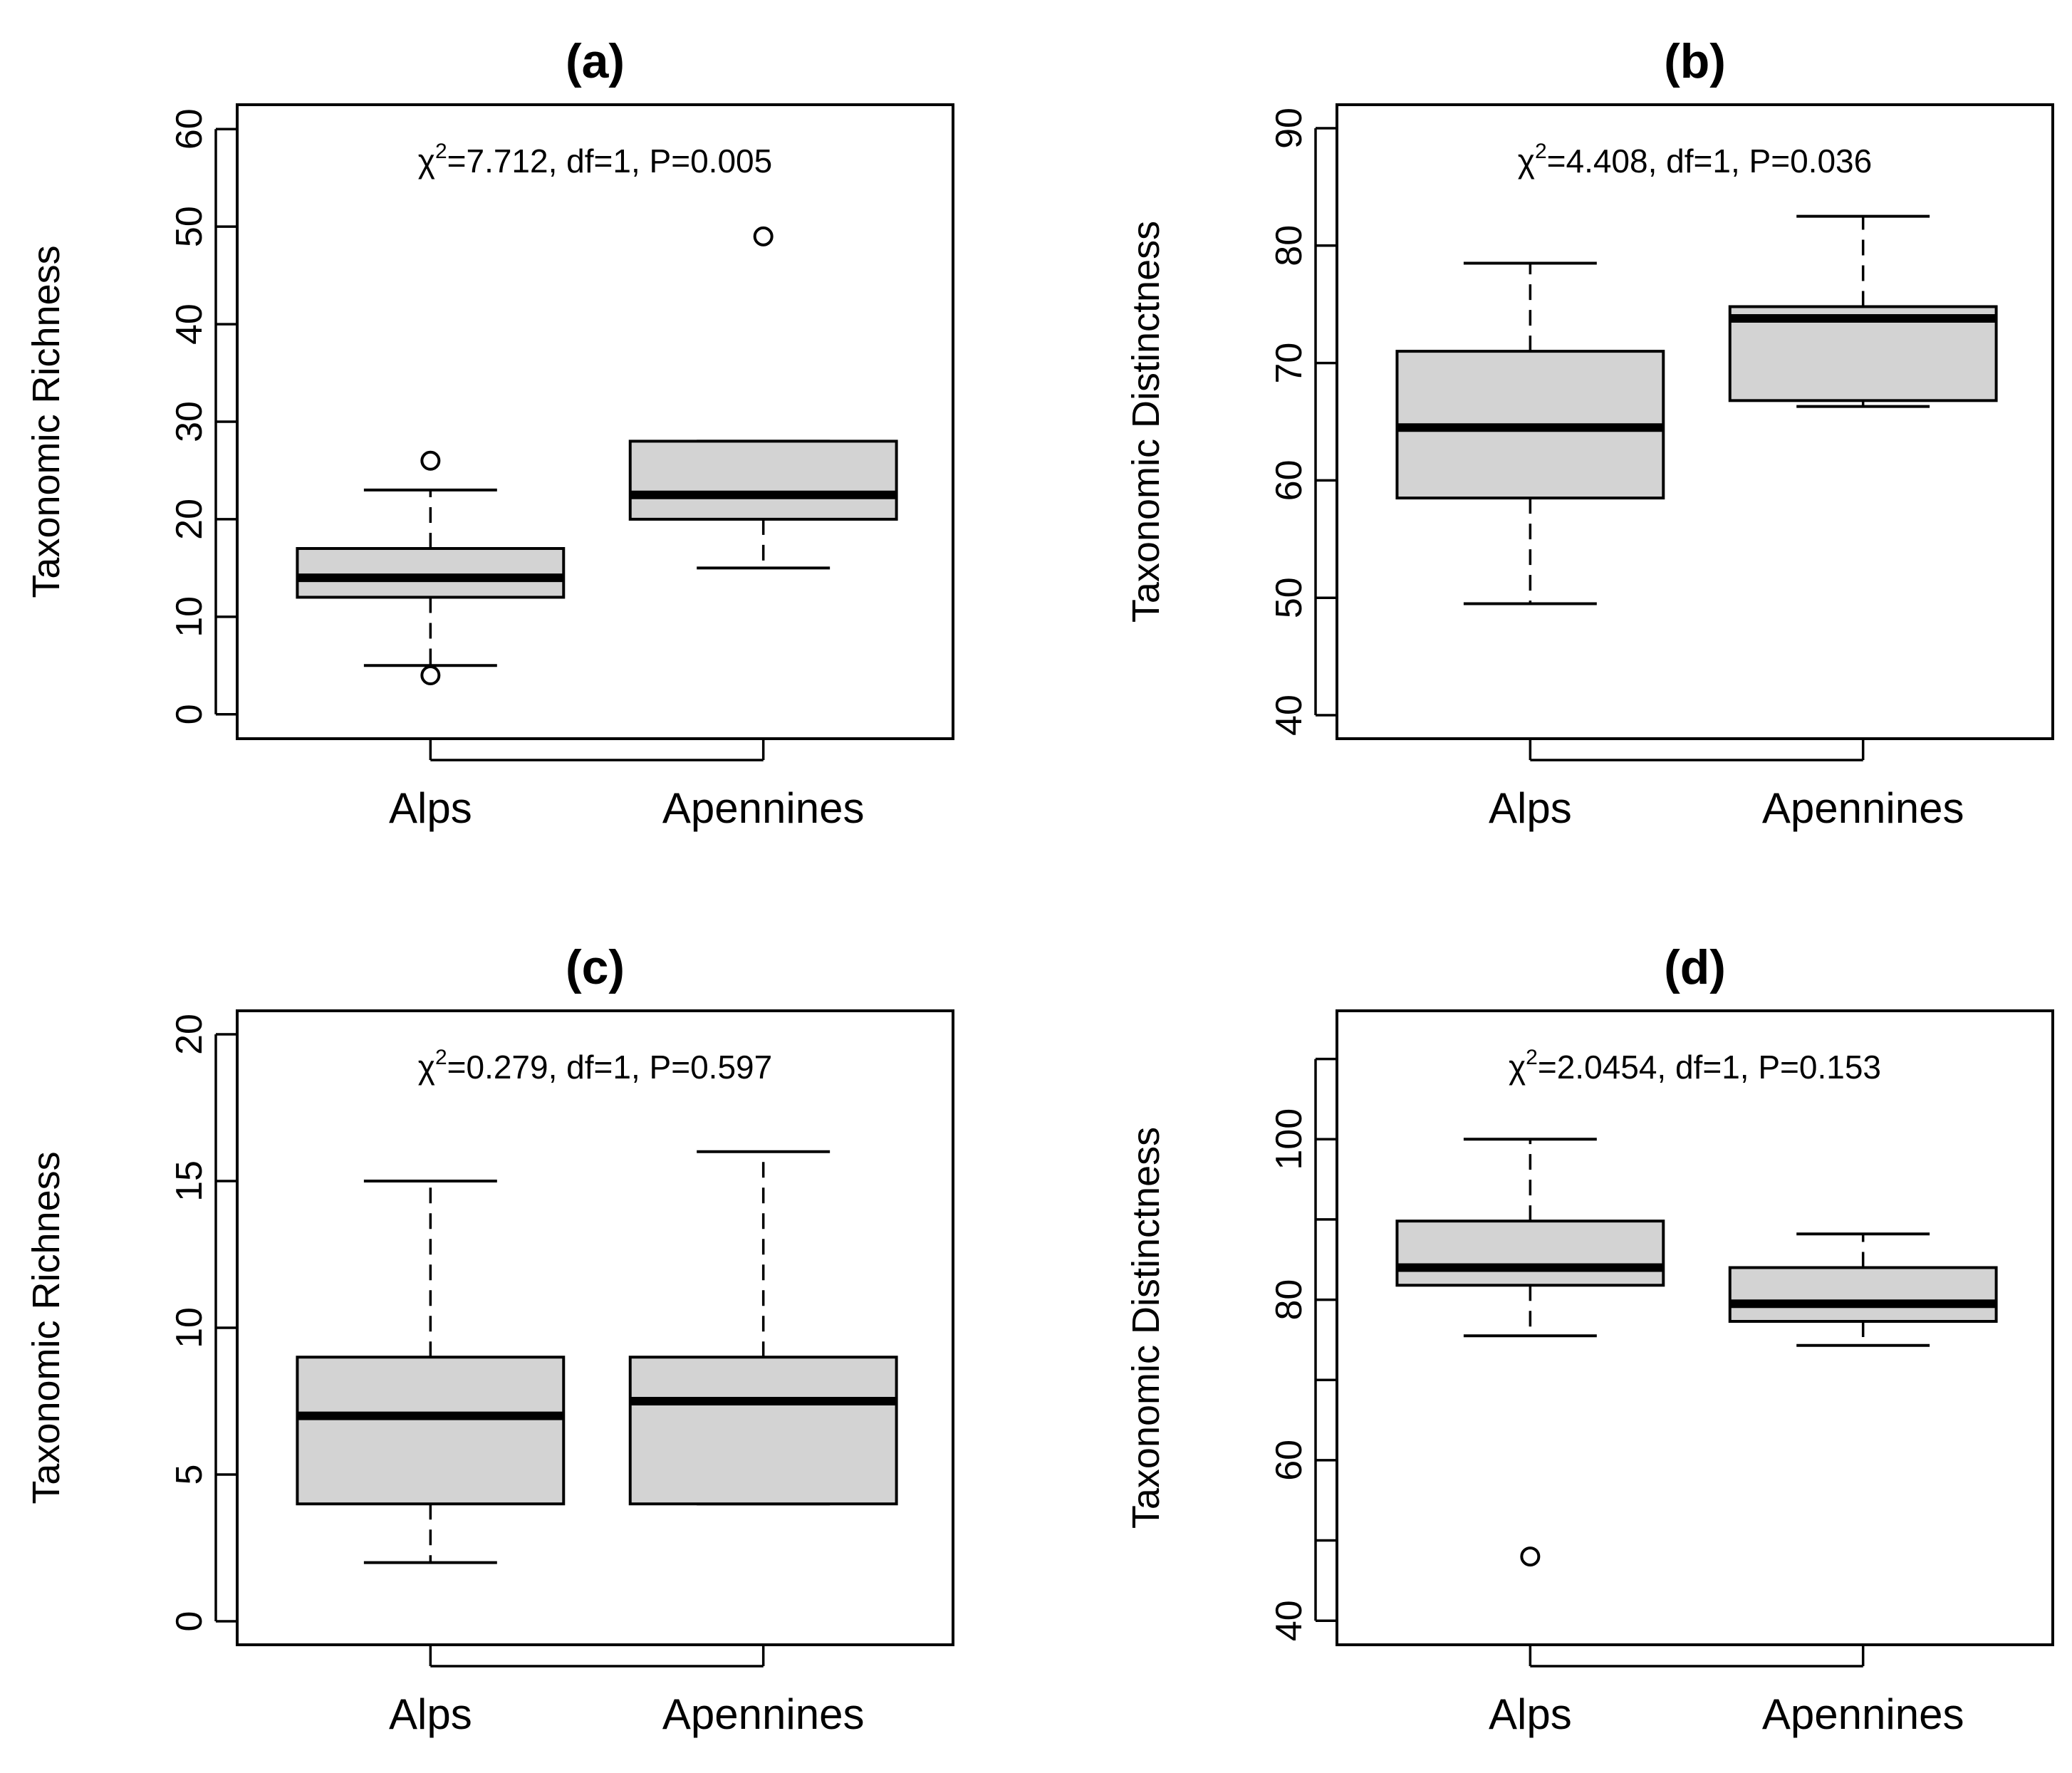 This screenshot has width=2072, height=1773. I want to click on stat-text: =2.0454, df=1, P=0.153, so click(1709, 1067).